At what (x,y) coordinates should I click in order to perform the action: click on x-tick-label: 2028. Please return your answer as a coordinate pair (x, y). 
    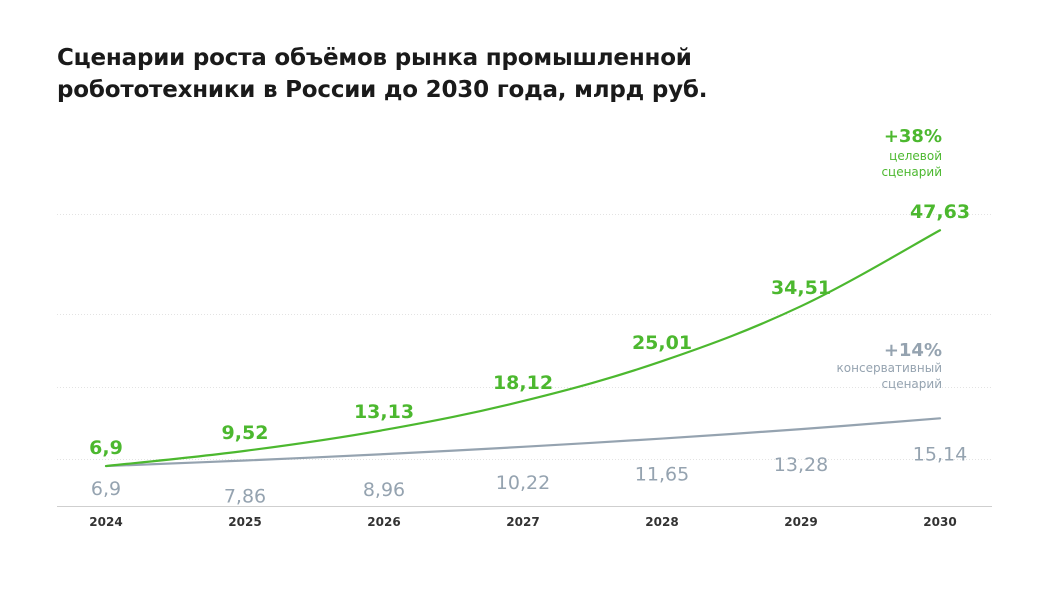
    Looking at the image, I should click on (661, 522).